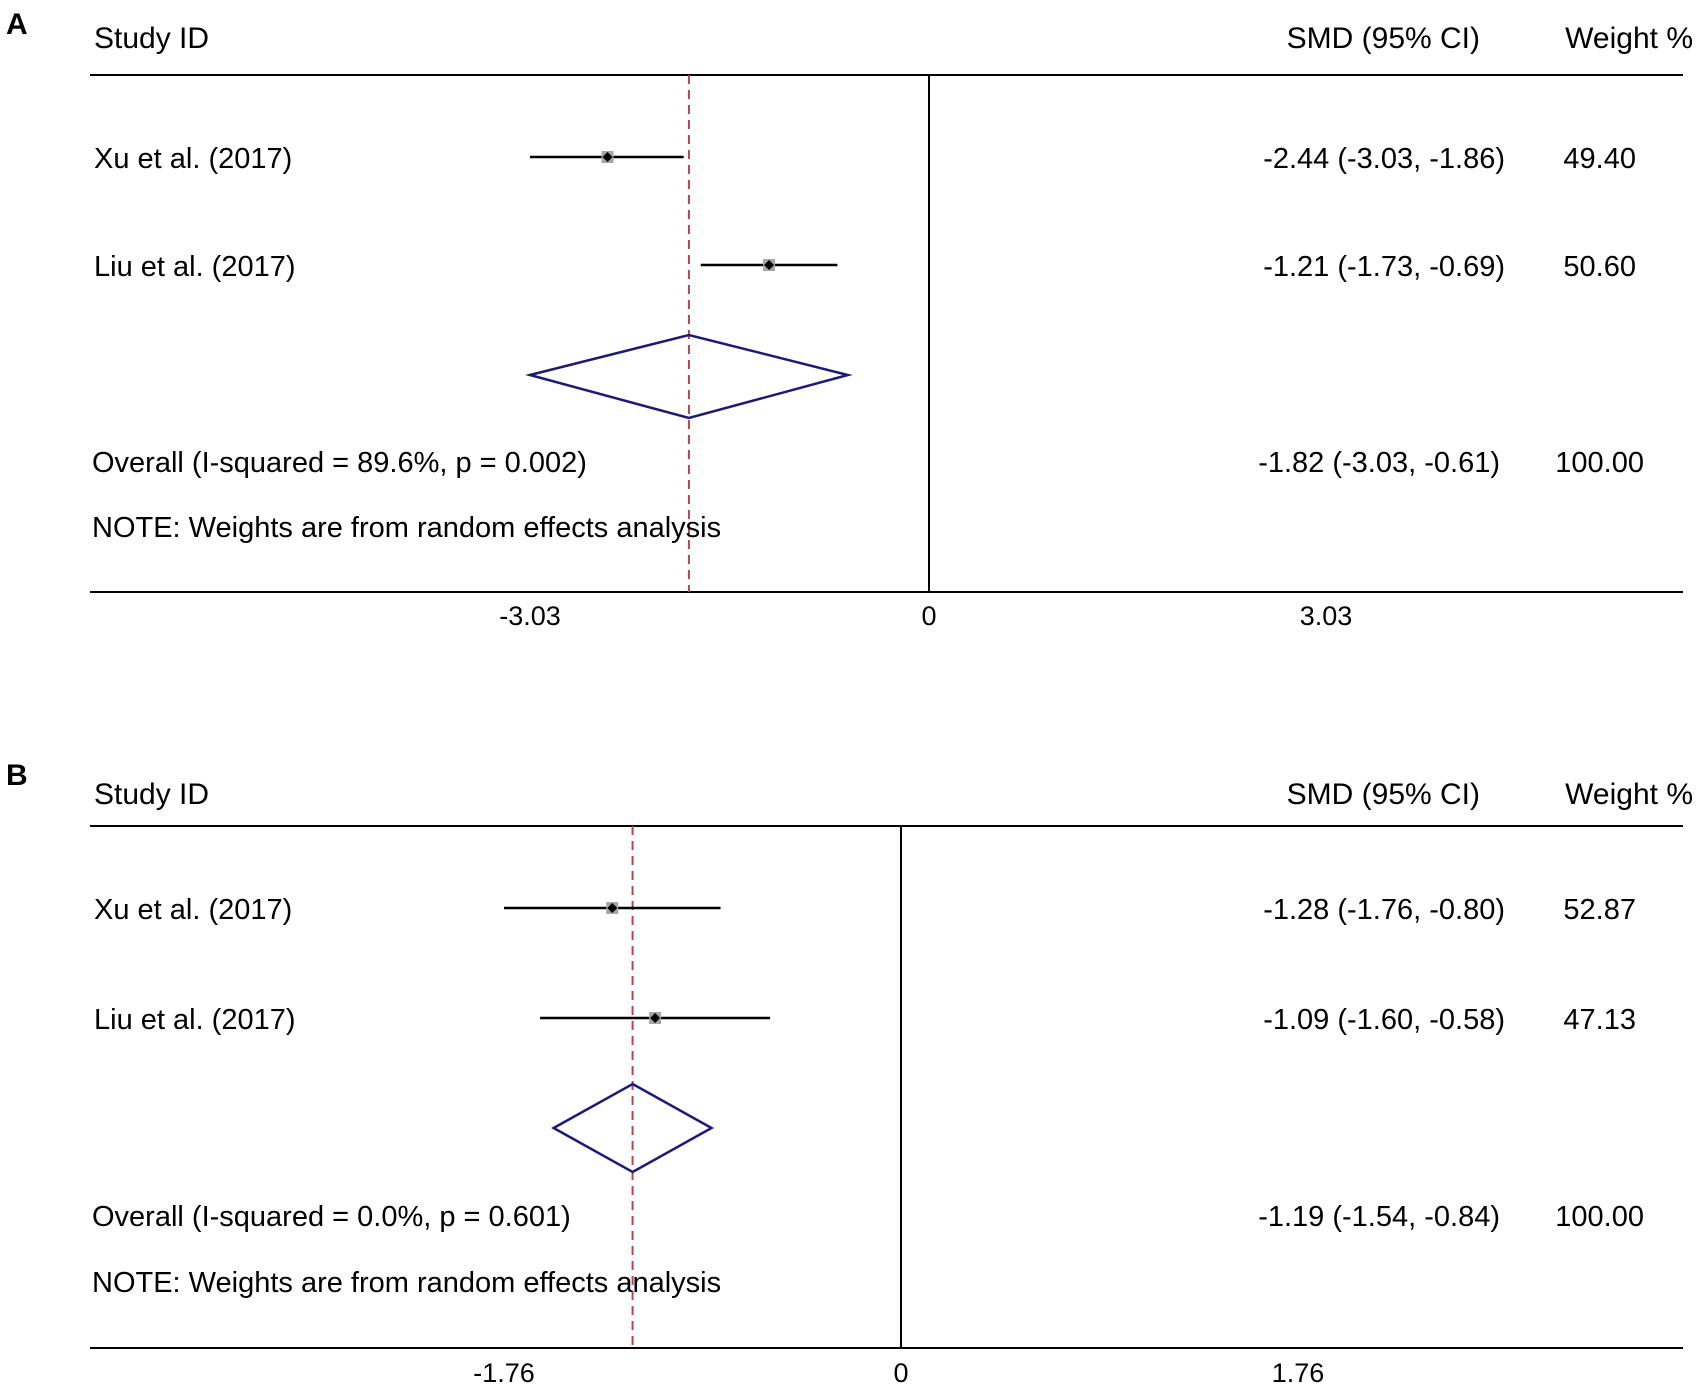 Image resolution: width=1698 pixels, height=1392 pixels. I want to click on overall-label: Overall (I-squared = 89.6%, p = 0.002), so click(339, 463).